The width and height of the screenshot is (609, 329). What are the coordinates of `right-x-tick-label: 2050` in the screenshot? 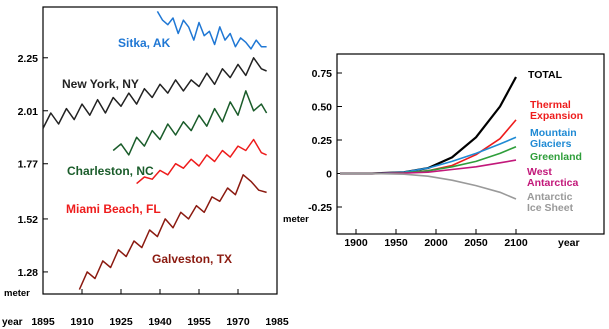 It's located at (476, 243).